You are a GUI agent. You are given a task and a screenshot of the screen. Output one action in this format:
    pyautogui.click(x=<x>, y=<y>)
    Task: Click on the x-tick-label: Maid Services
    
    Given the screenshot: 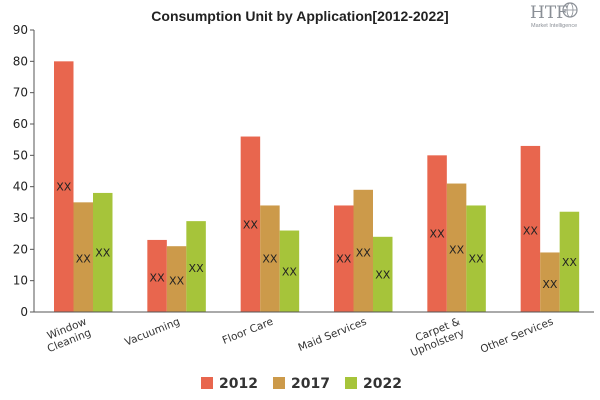 What is the action you would take?
    pyautogui.click(x=332, y=335)
    